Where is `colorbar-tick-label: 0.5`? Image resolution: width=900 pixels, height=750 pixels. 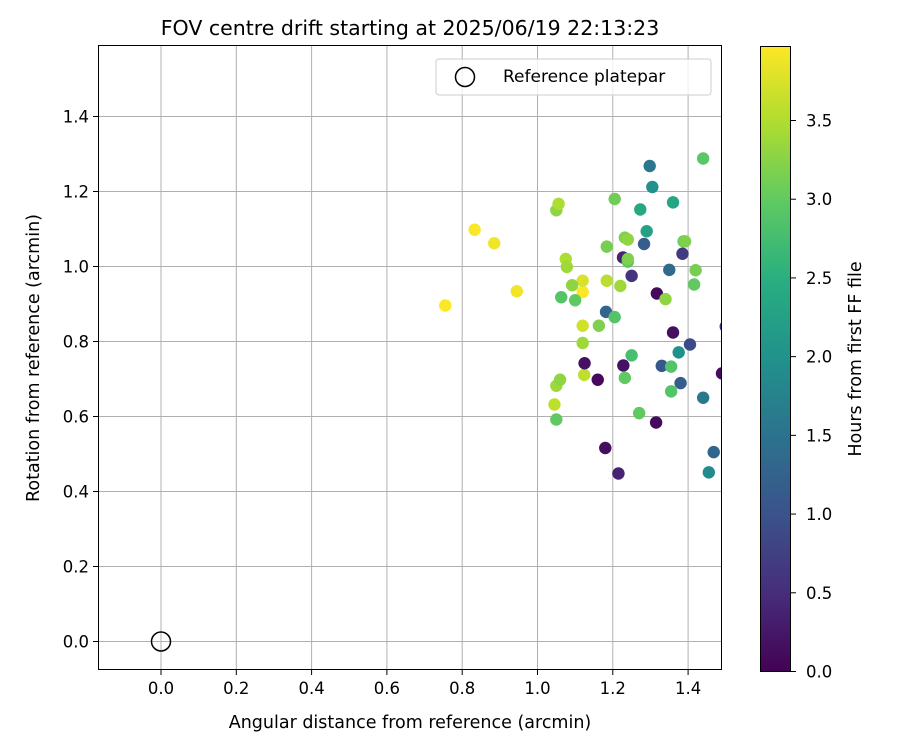 colorbar-tick-label: 0.5 is located at coordinates (819, 593).